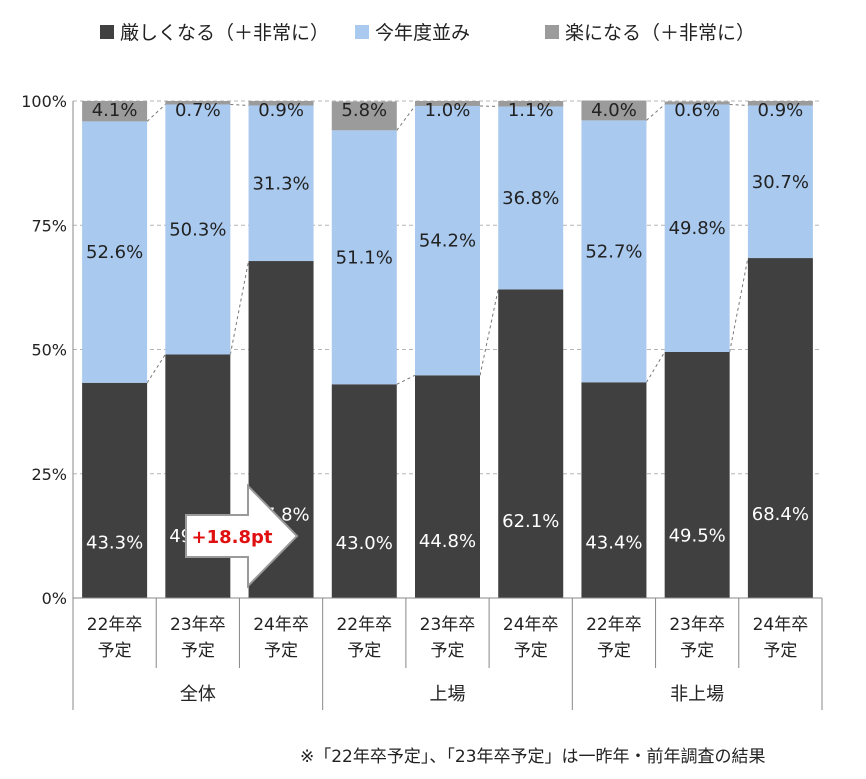 The height and width of the screenshot is (779, 866). I want to click on data-label: 0.7%, so click(198, 110).